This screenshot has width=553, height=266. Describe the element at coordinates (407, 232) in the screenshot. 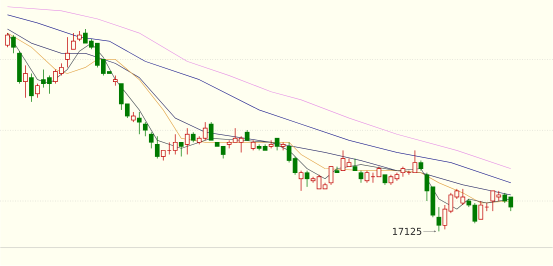

I see `annotation: 17125` at that location.